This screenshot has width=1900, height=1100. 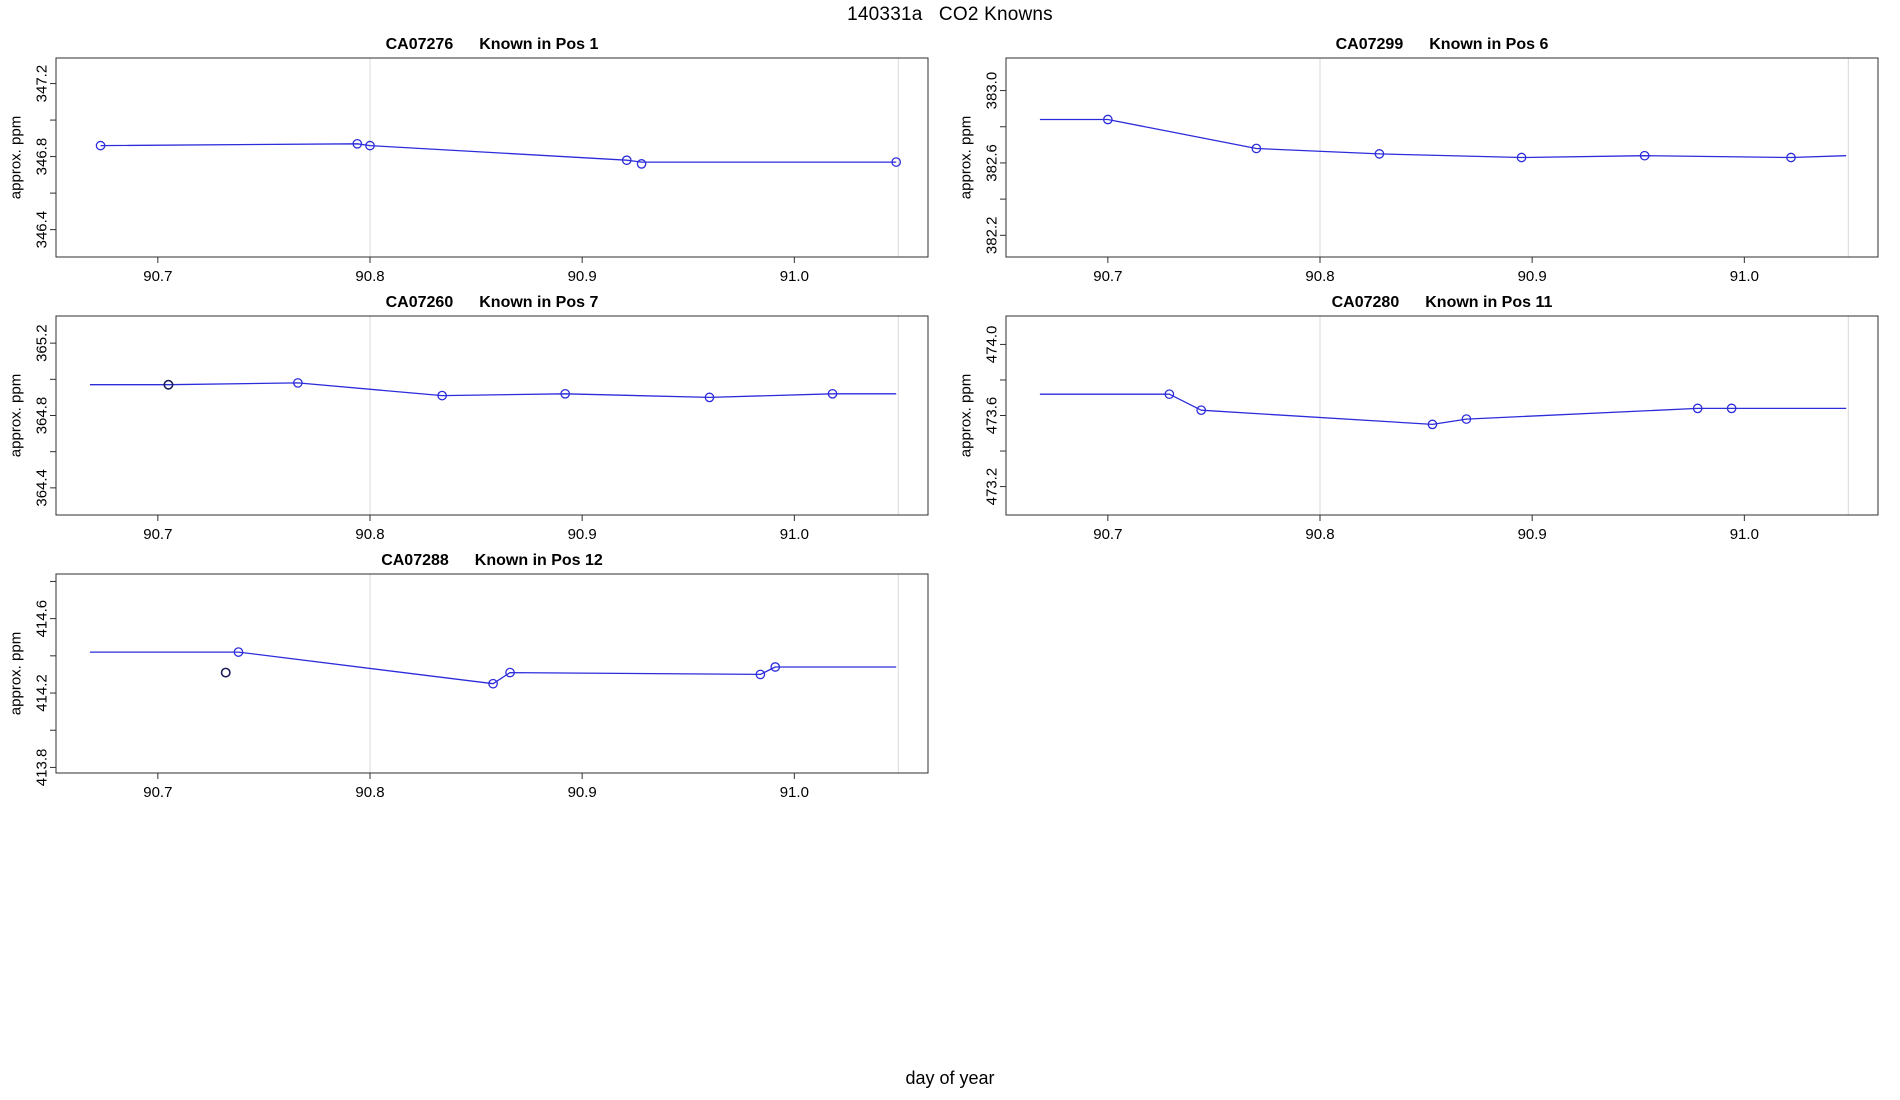 What do you see at coordinates (992, 163) in the screenshot?
I see `y-tick-label: 382.6` at bounding box center [992, 163].